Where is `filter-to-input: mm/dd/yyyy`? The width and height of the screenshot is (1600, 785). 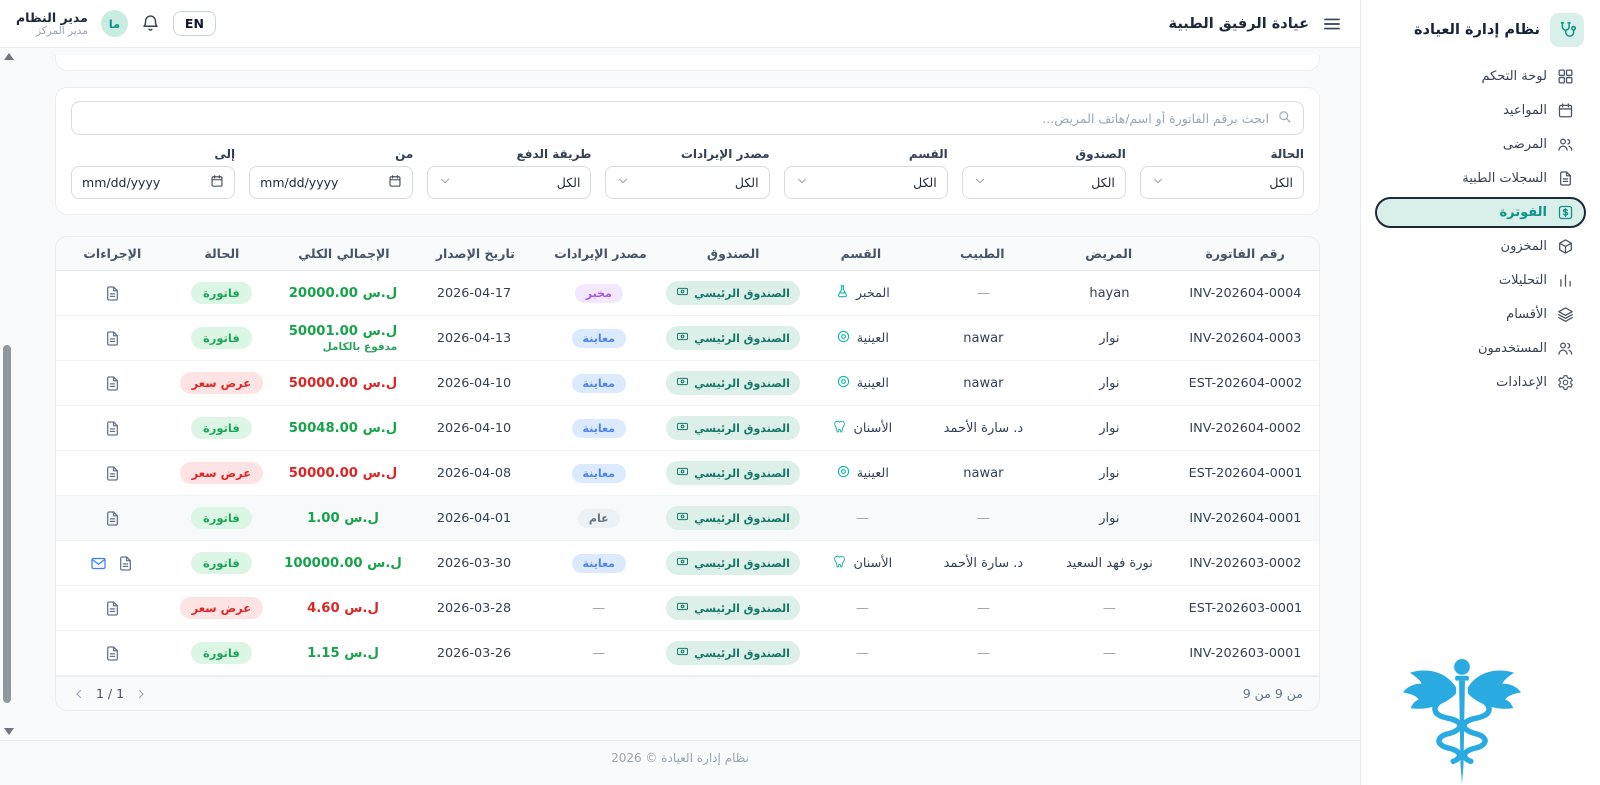
filter-to-input: mm/dd/yyyy is located at coordinates (153, 182).